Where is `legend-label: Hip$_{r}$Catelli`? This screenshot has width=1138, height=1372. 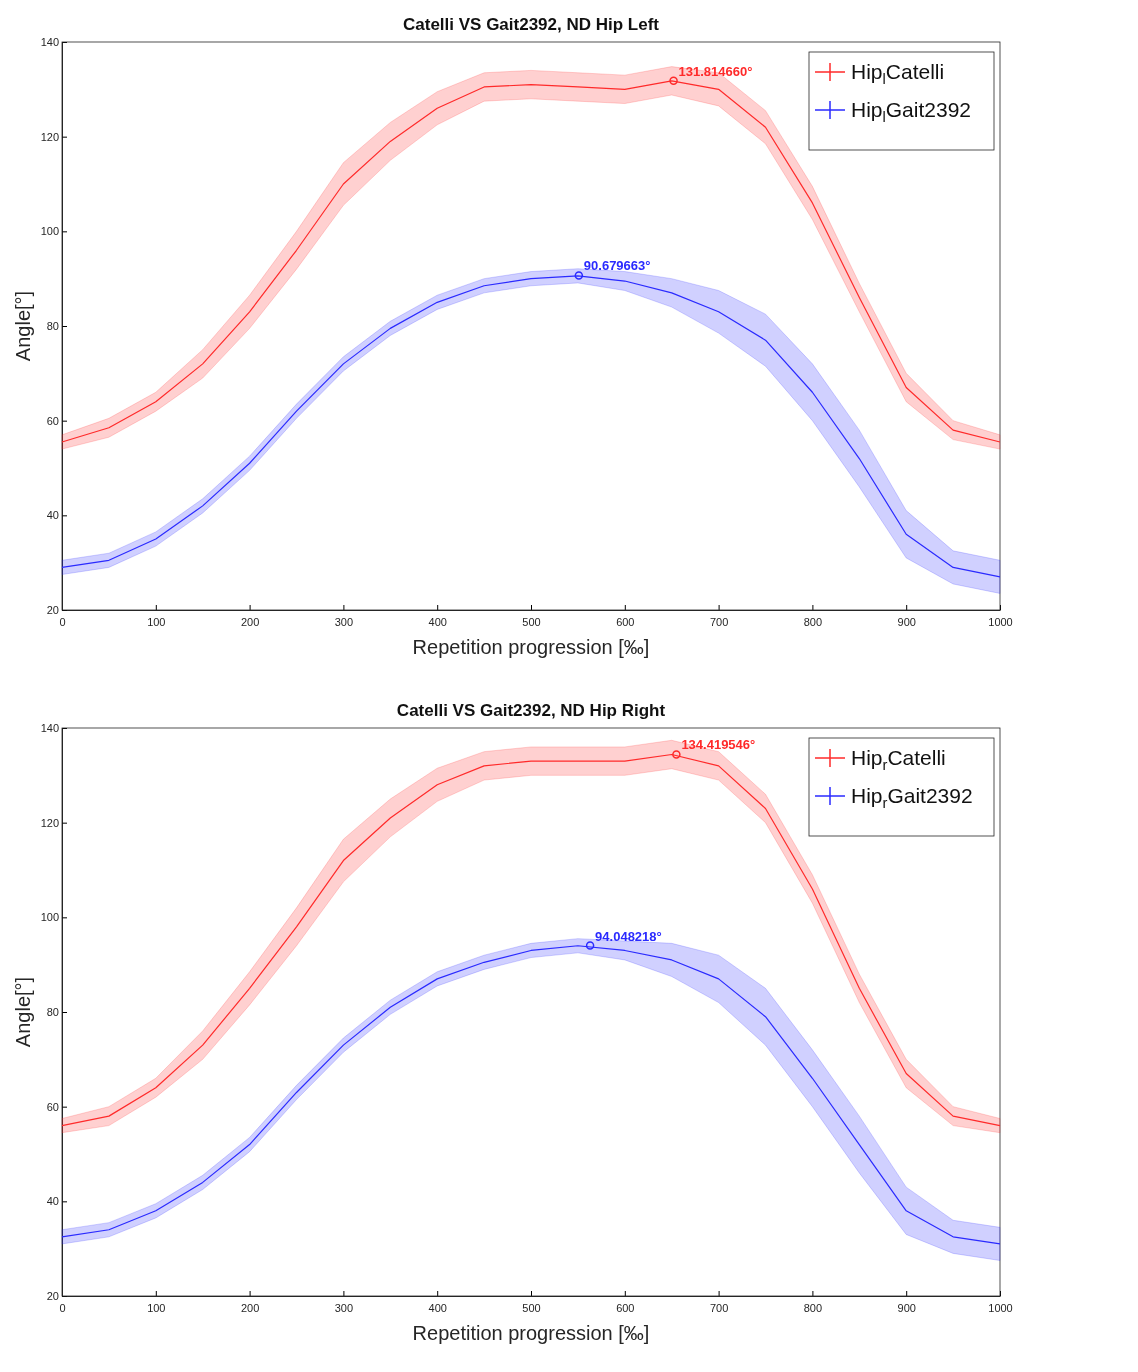 legend-label: Hip$_{r}$Catelli is located at coordinates (898, 759).